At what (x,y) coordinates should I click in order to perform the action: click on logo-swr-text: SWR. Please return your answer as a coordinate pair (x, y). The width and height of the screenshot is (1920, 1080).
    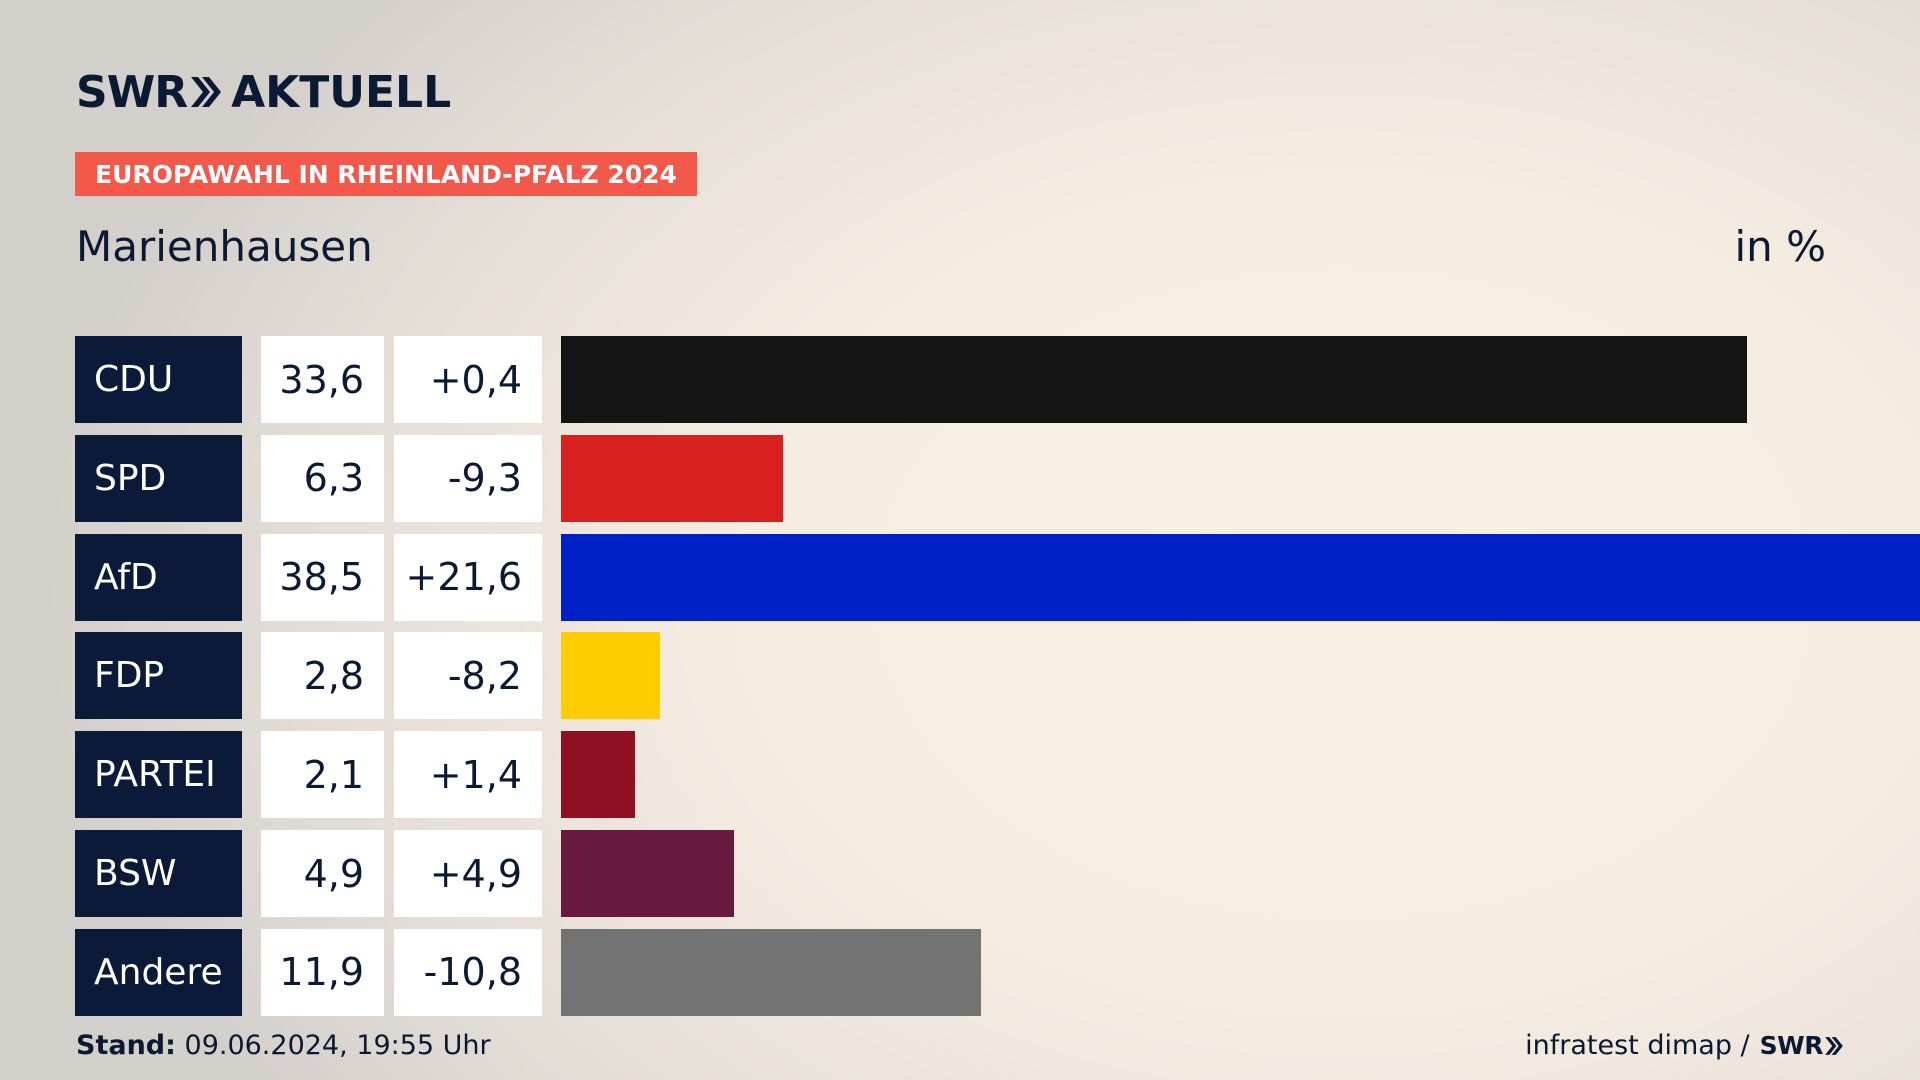
    Looking at the image, I should click on (132, 92).